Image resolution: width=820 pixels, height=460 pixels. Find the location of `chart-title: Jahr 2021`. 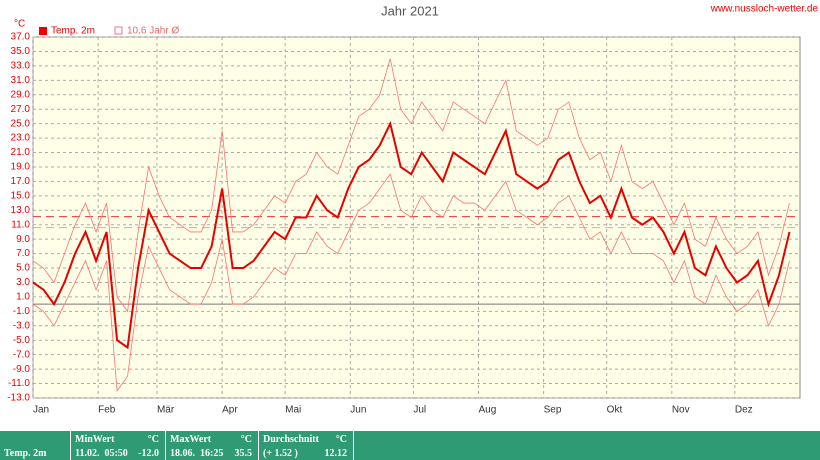

chart-title: Jahr 2021 is located at coordinates (410, 10).